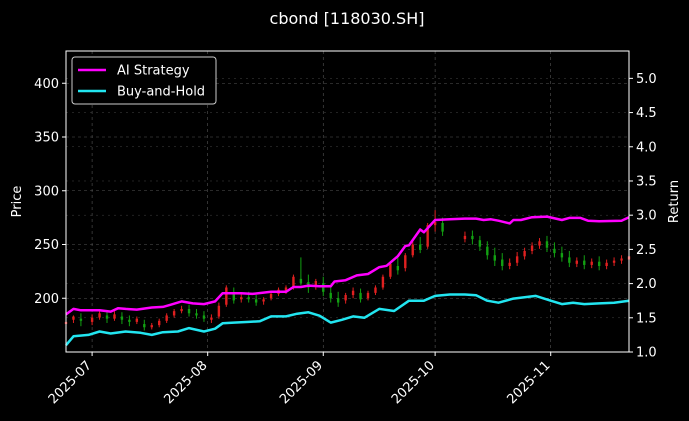  Describe the element at coordinates (646, 79) in the screenshot. I see `y2-tick-label: 5.0` at that location.